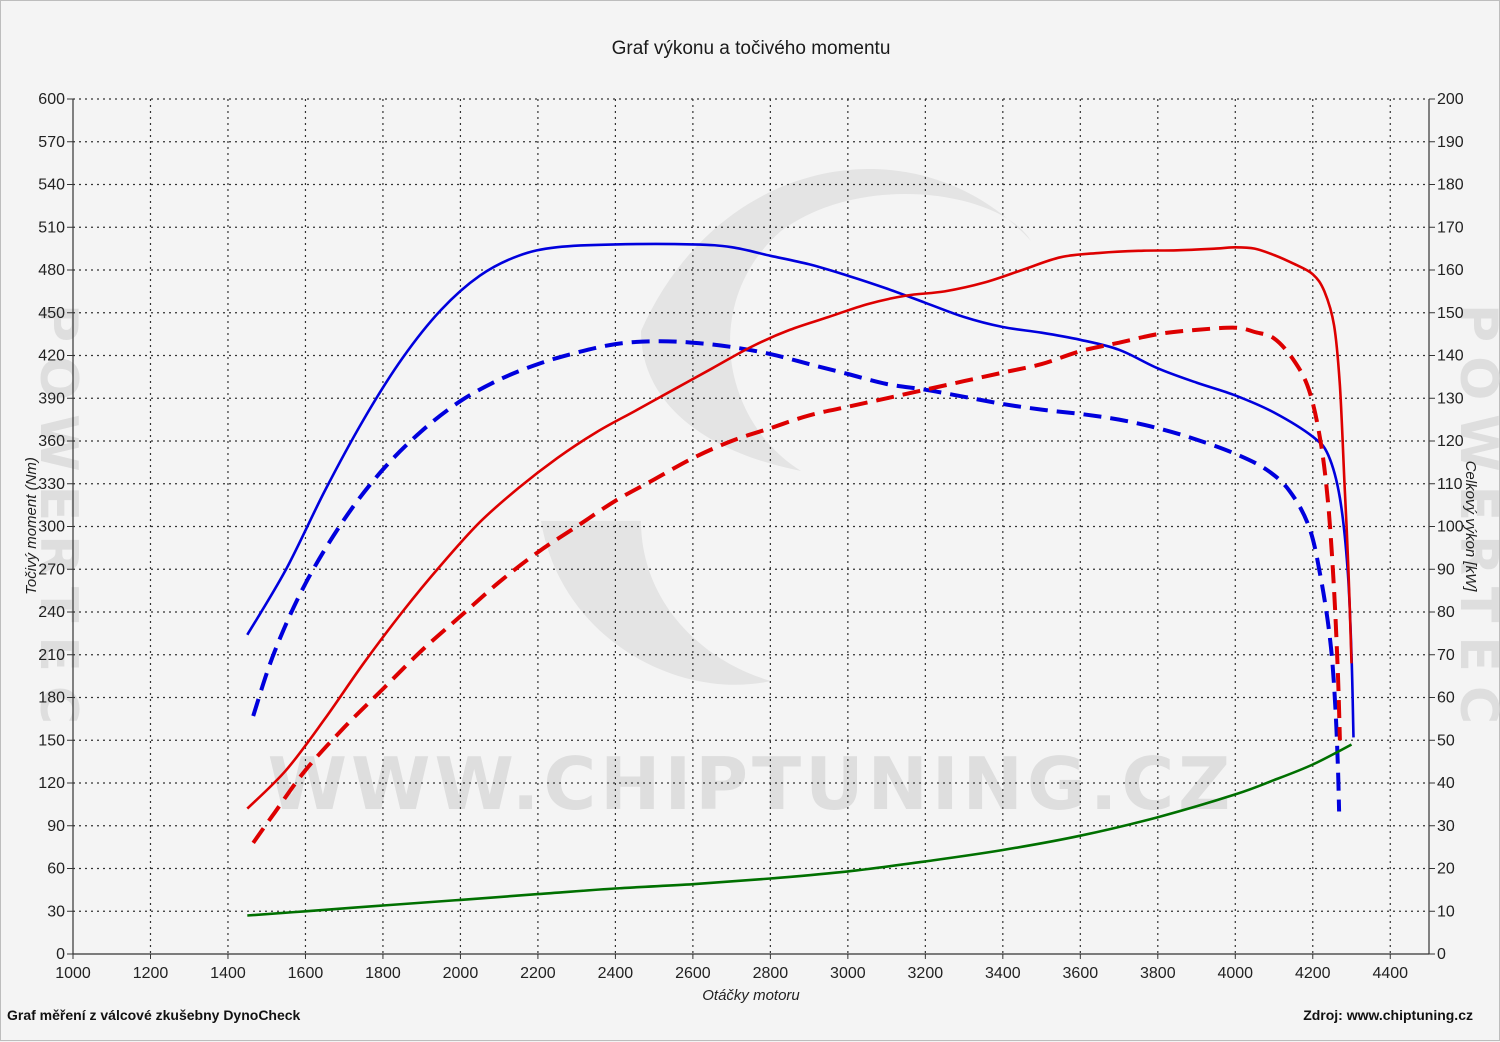 The height and width of the screenshot is (1042, 1500). Describe the element at coordinates (31, 526) in the screenshot. I see `y-axis-left-title: Točivý moment (Nm)` at that location.